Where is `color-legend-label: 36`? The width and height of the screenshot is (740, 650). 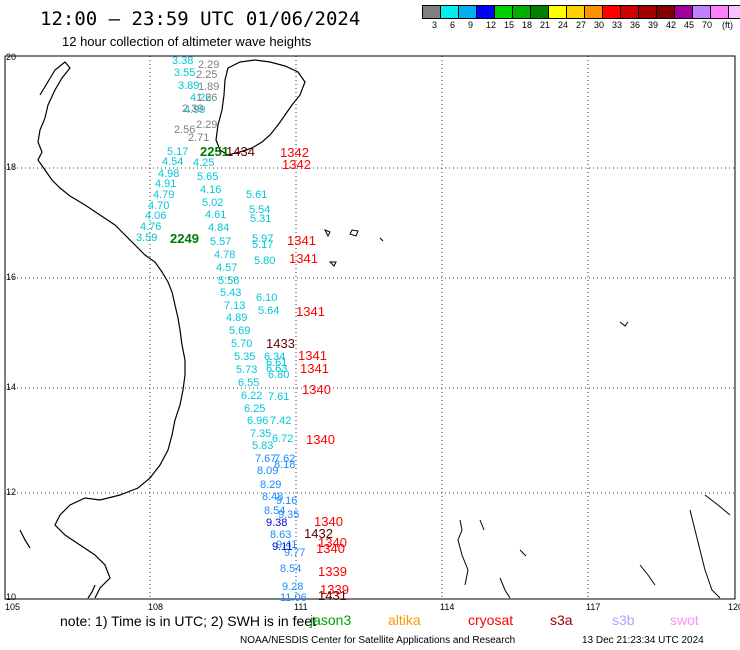
color-legend-label: 36 is located at coordinates (635, 25).